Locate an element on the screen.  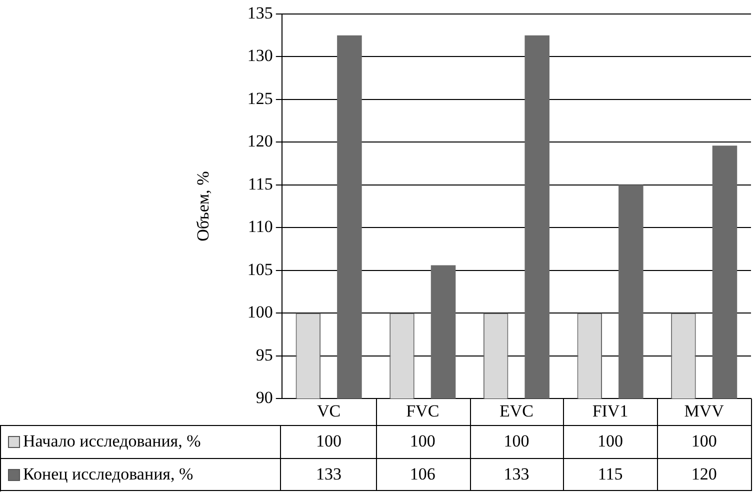
x-tick-label: EVC is located at coordinates (516, 410).